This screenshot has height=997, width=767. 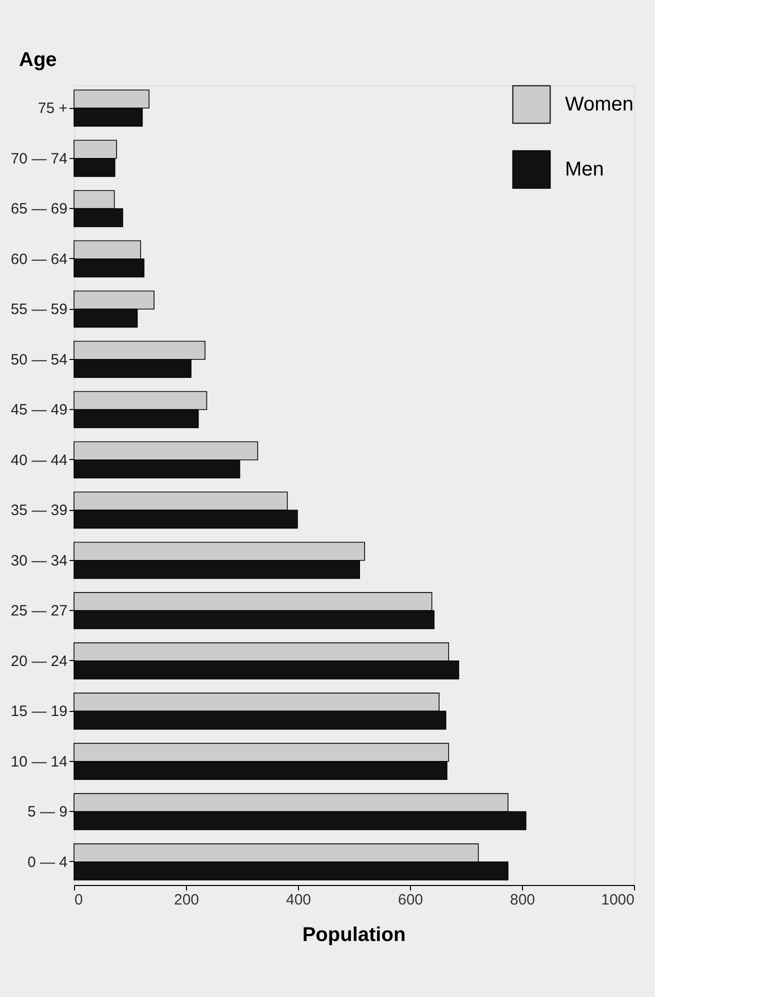 What do you see at coordinates (584, 169) in the screenshot?
I see `legend-label: Men` at bounding box center [584, 169].